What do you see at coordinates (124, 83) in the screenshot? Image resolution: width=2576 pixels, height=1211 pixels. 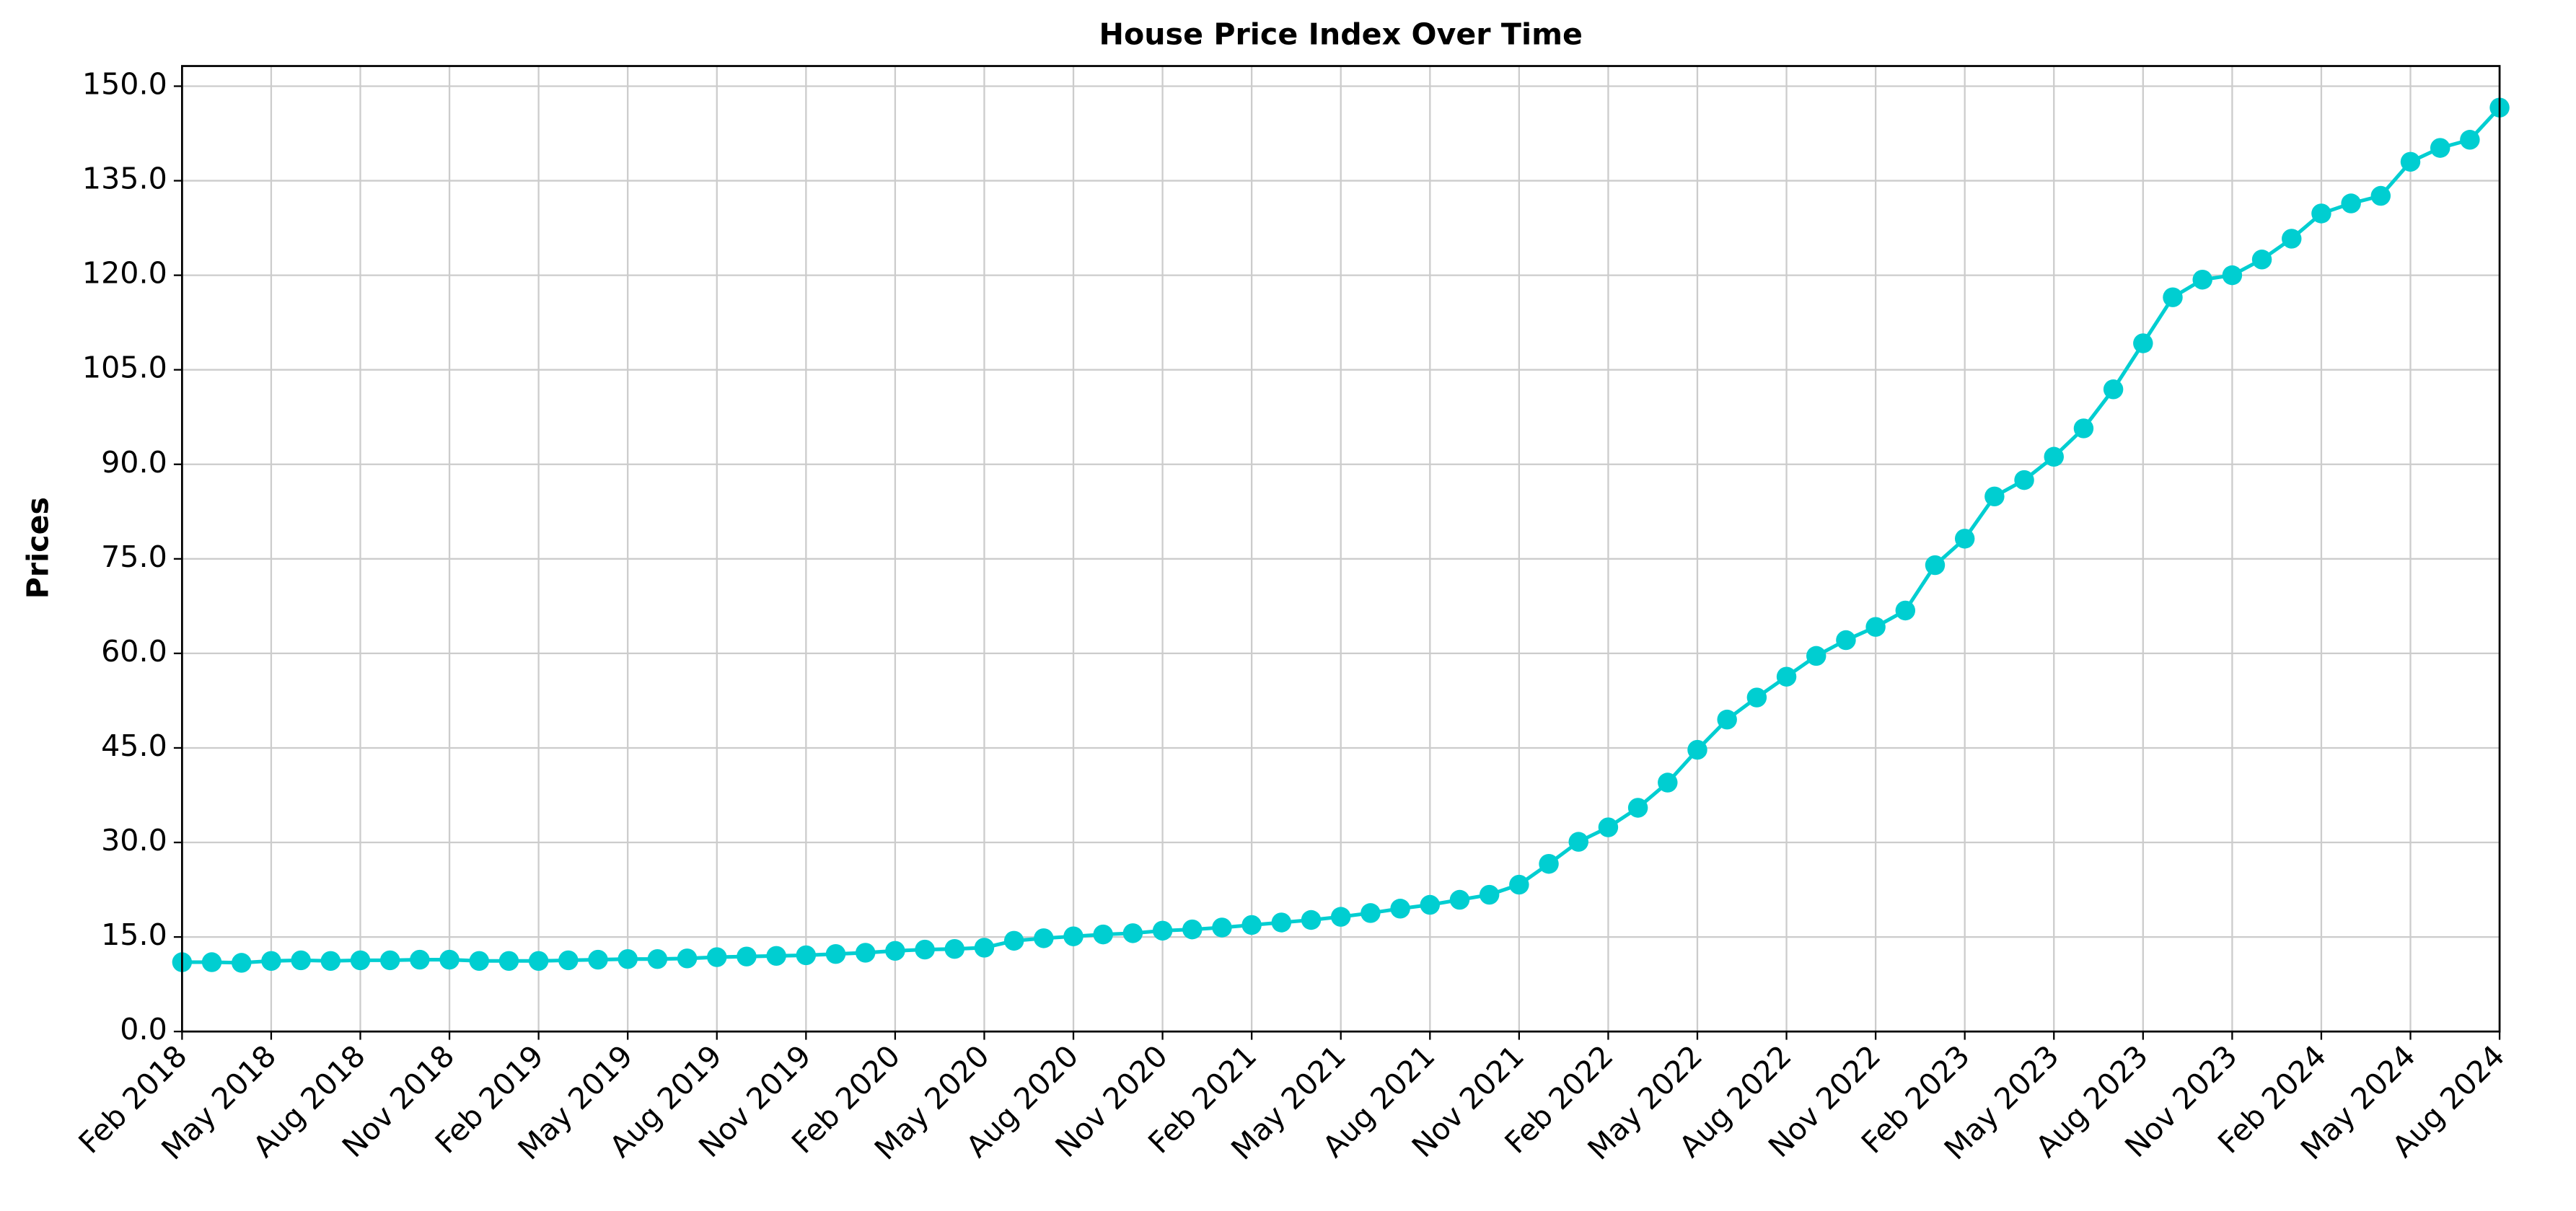 I see `y-tick-label: 150.0` at bounding box center [124, 83].